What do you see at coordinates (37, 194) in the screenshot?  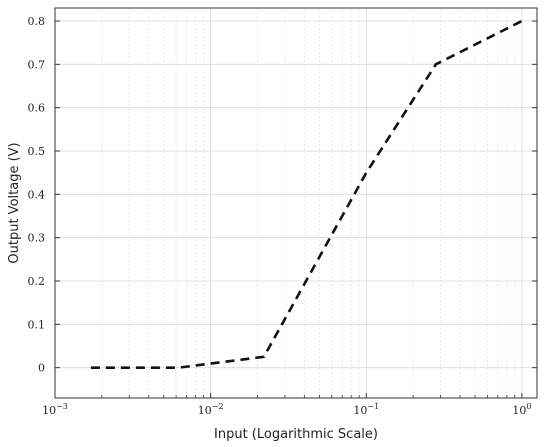 I see `y-tick-label: 0.4` at bounding box center [37, 194].